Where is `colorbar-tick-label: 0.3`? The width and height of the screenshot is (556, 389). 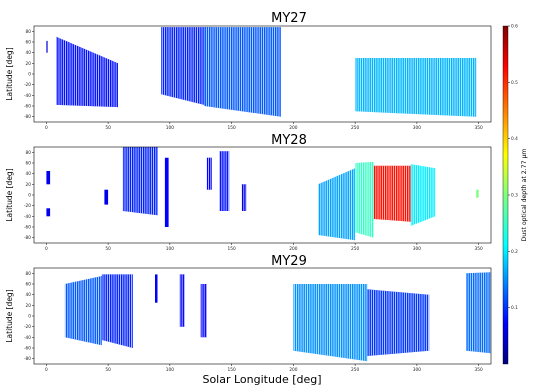
colorbar-tick-label: 0.3 is located at coordinates (514, 196).